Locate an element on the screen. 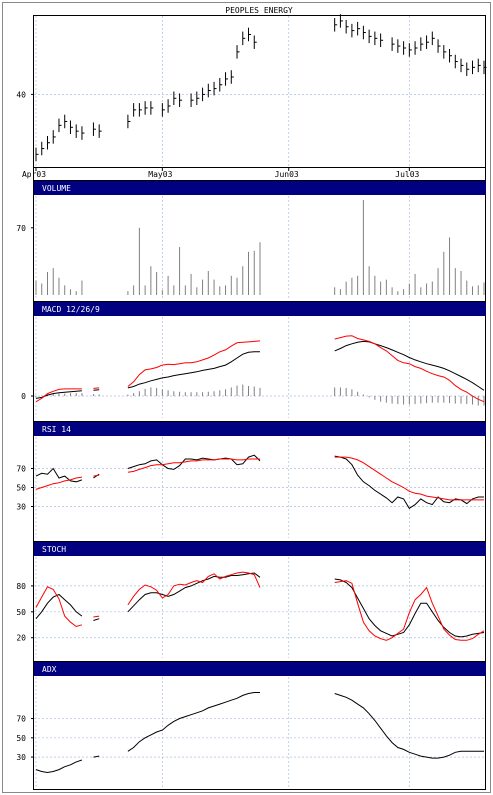 The height and width of the screenshot is (795, 493). y-tick-label-rsi: 50 is located at coordinates (21, 488).